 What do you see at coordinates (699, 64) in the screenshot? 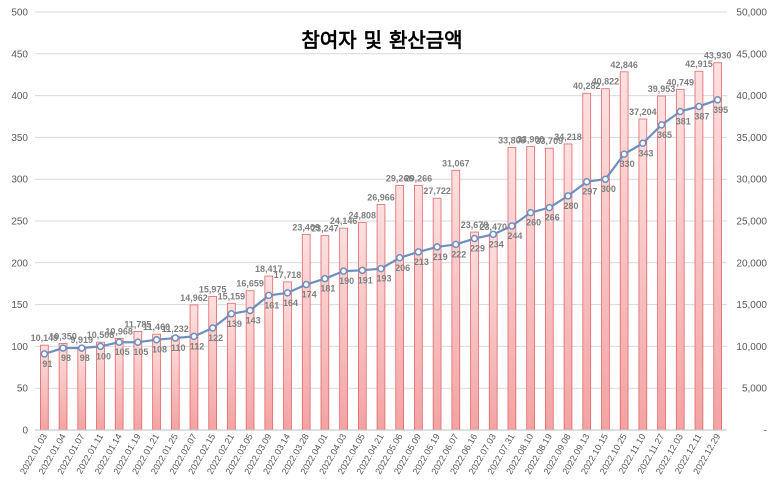
I see `bar-value-label: 42,915` at bounding box center [699, 64].